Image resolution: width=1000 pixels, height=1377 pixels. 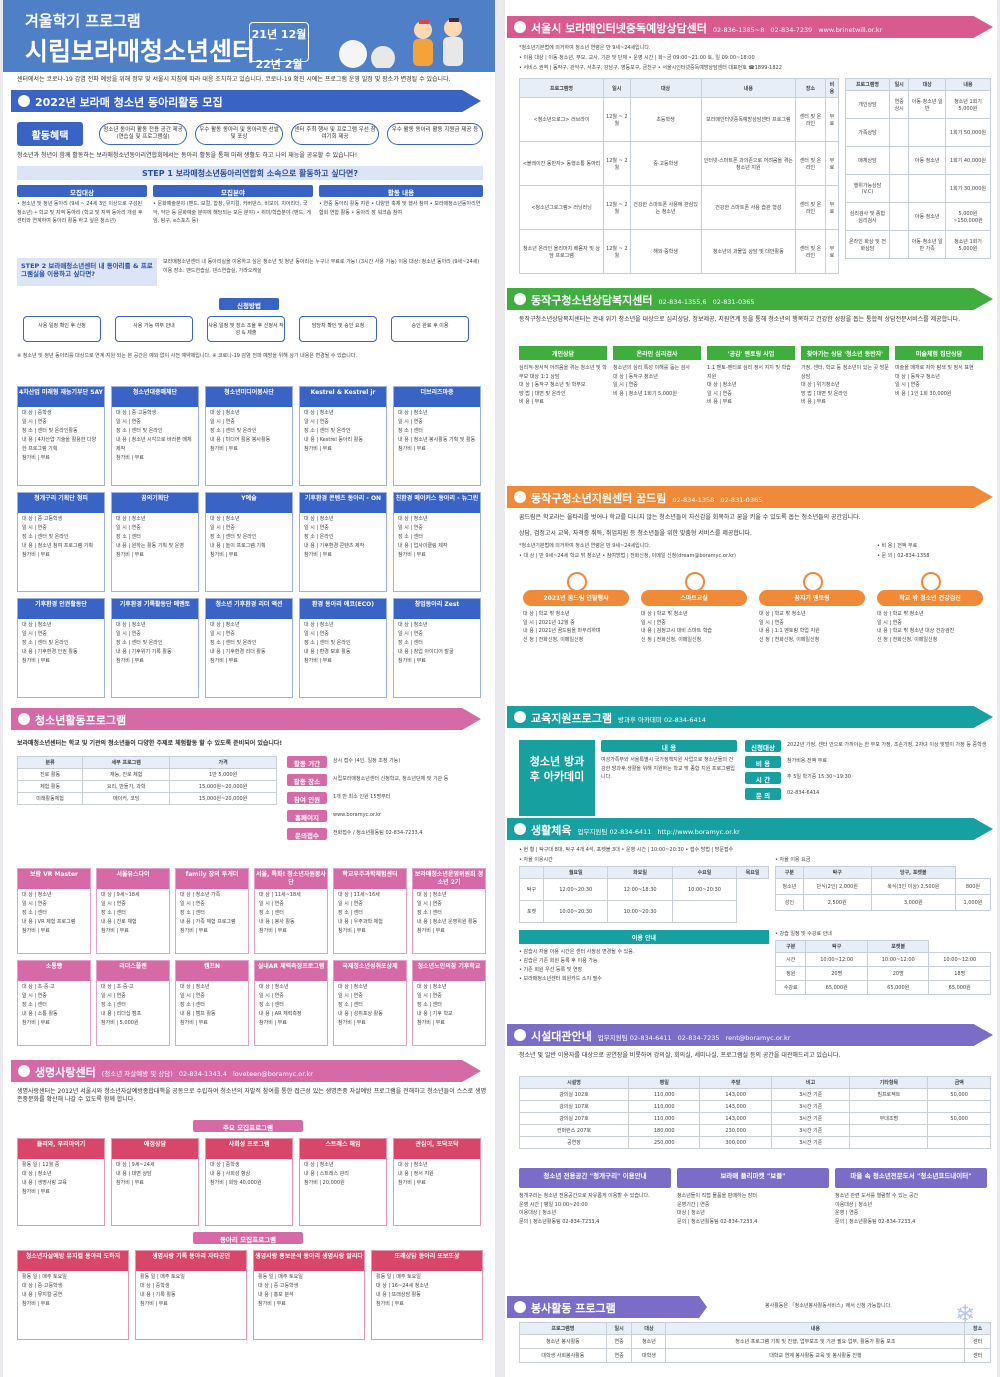 I want to click on facility-line: 청개구리는 청소년 전용공간으로 자유롭게 이용할 수 있습니다., so click(x=584, y=1196).